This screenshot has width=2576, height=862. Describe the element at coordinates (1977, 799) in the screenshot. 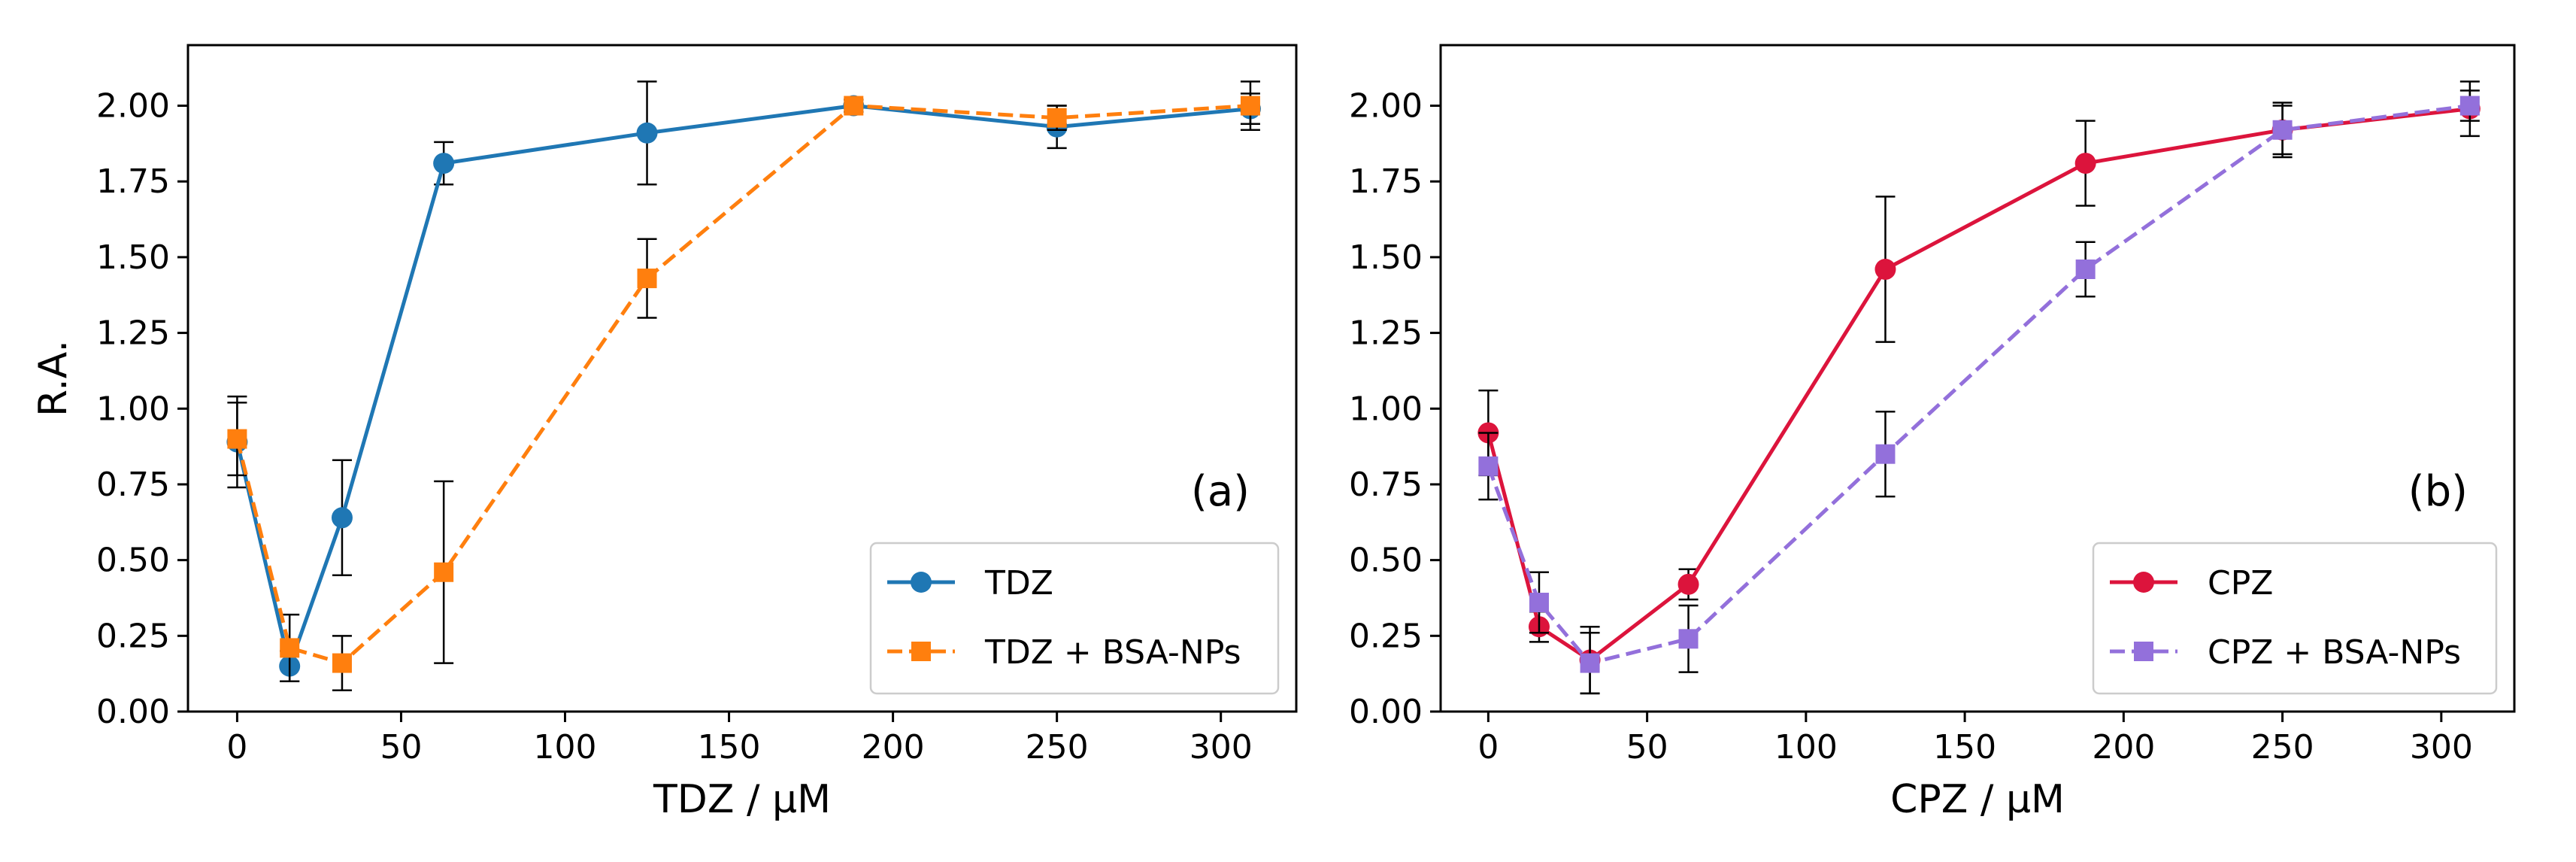

I see `x-axis-label: CPZ / μM` at that location.